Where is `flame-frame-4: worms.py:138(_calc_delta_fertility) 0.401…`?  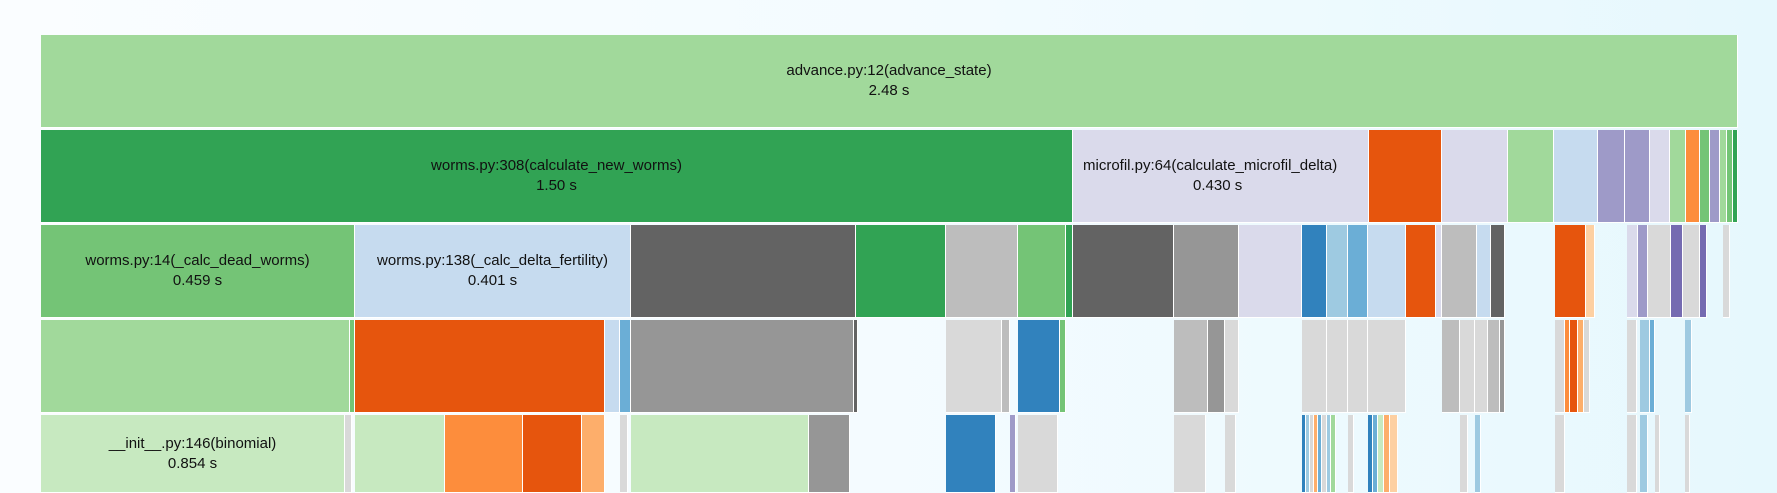
flame-frame-4: worms.py:138(_calc_delta_fertility) 0.401… is located at coordinates (493, 271).